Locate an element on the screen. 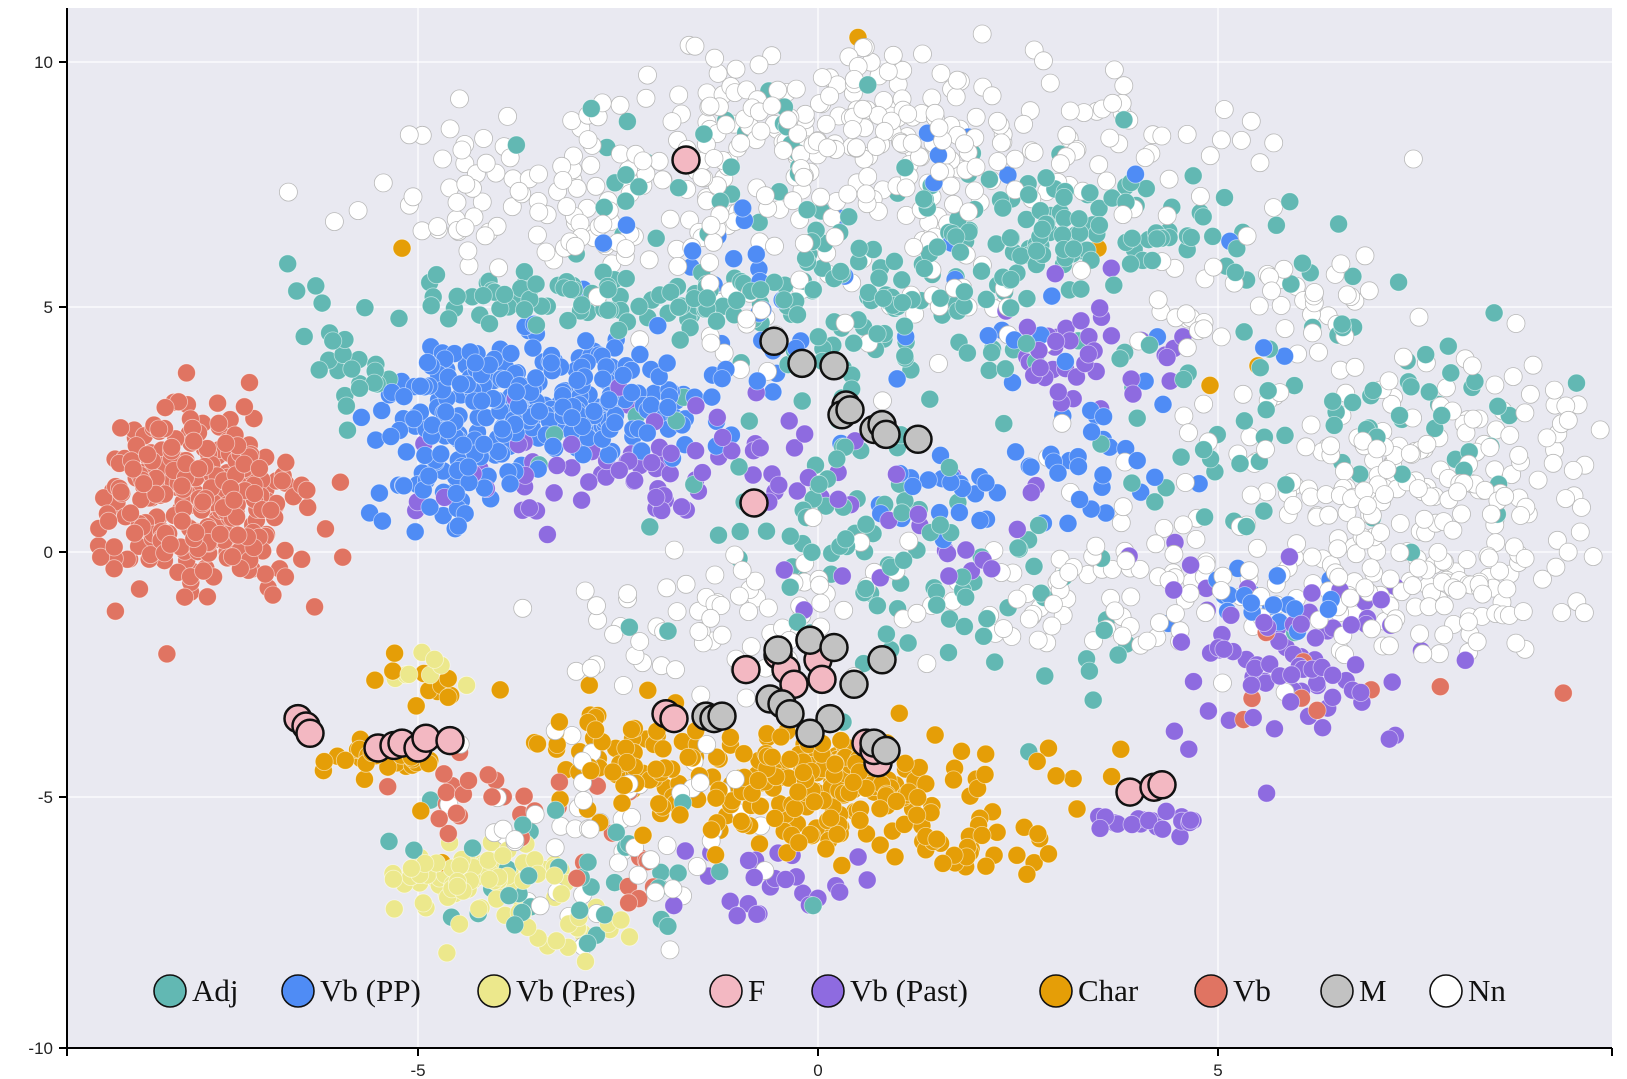  legend-item-nn: Nn is located at coordinates (1467, 990).